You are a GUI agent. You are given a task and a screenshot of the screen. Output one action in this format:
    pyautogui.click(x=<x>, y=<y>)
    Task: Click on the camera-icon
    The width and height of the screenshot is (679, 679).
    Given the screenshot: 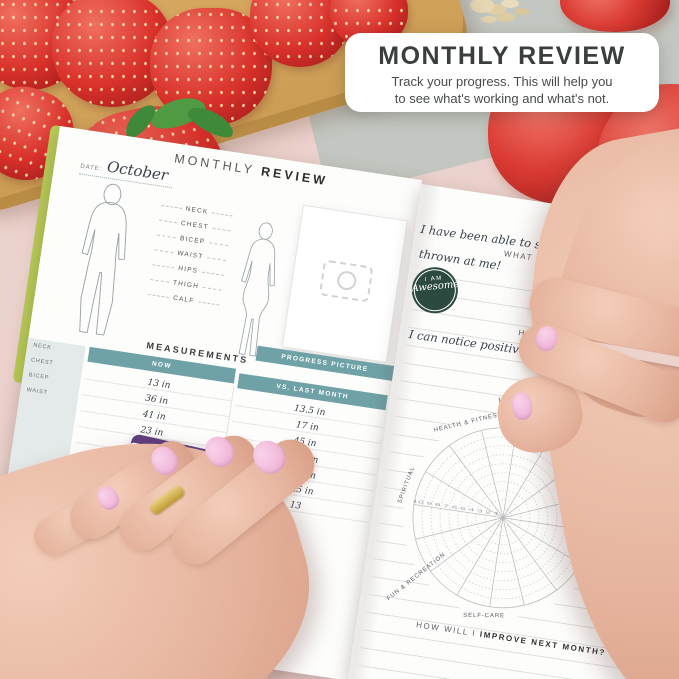 What is the action you would take?
    pyautogui.click(x=346, y=281)
    